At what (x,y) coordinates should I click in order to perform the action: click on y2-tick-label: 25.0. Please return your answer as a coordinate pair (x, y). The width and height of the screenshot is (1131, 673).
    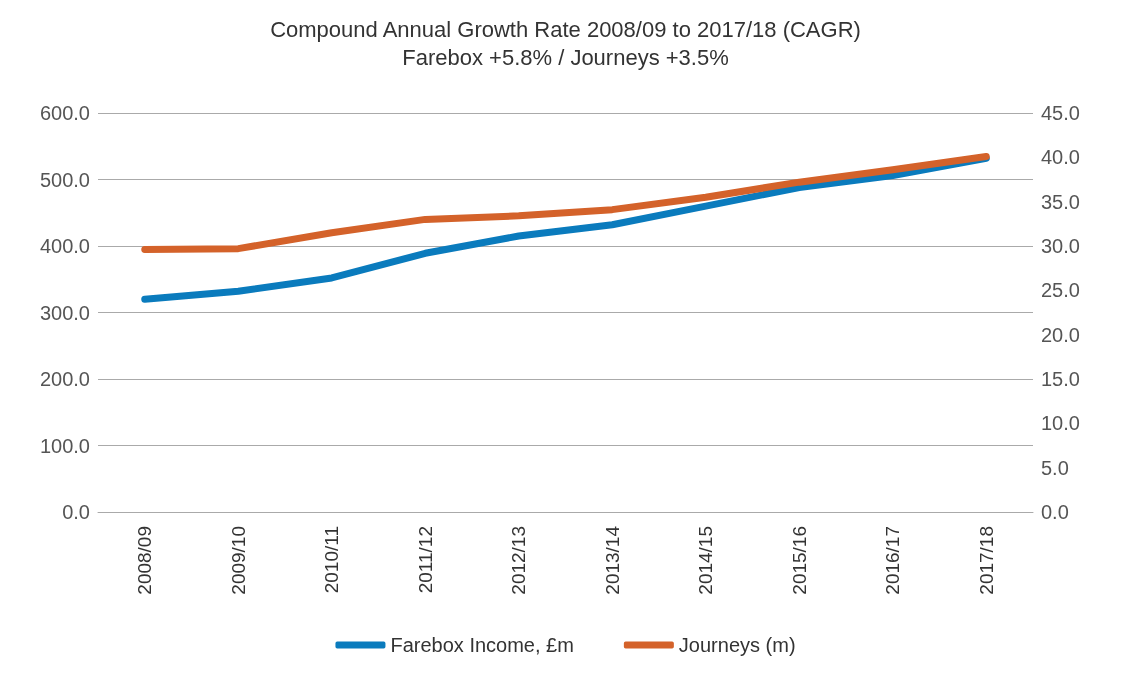
    Looking at the image, I should click on (1060, 290).